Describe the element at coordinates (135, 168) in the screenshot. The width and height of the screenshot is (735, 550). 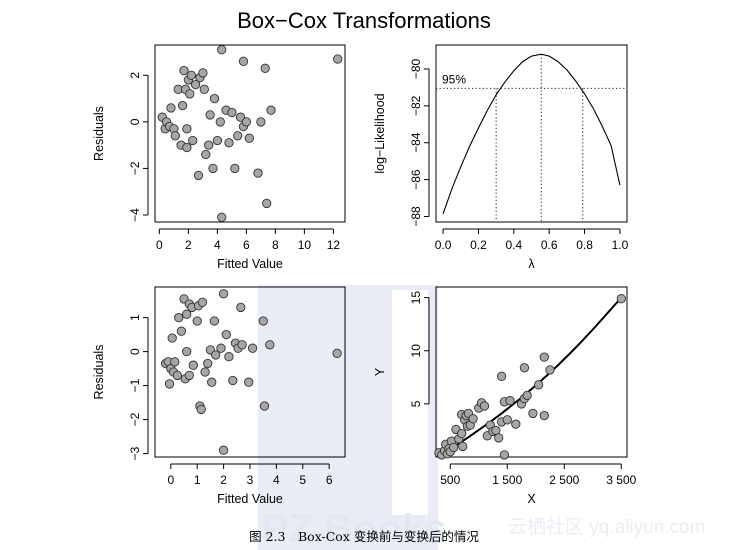
I see `y-tick-label: −2` at that location.